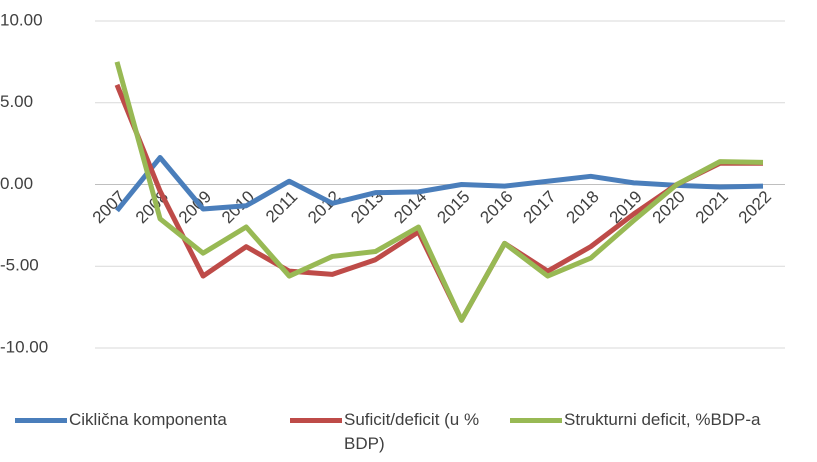  I want to click on x-tick-label: 2016, so click(496, 207).